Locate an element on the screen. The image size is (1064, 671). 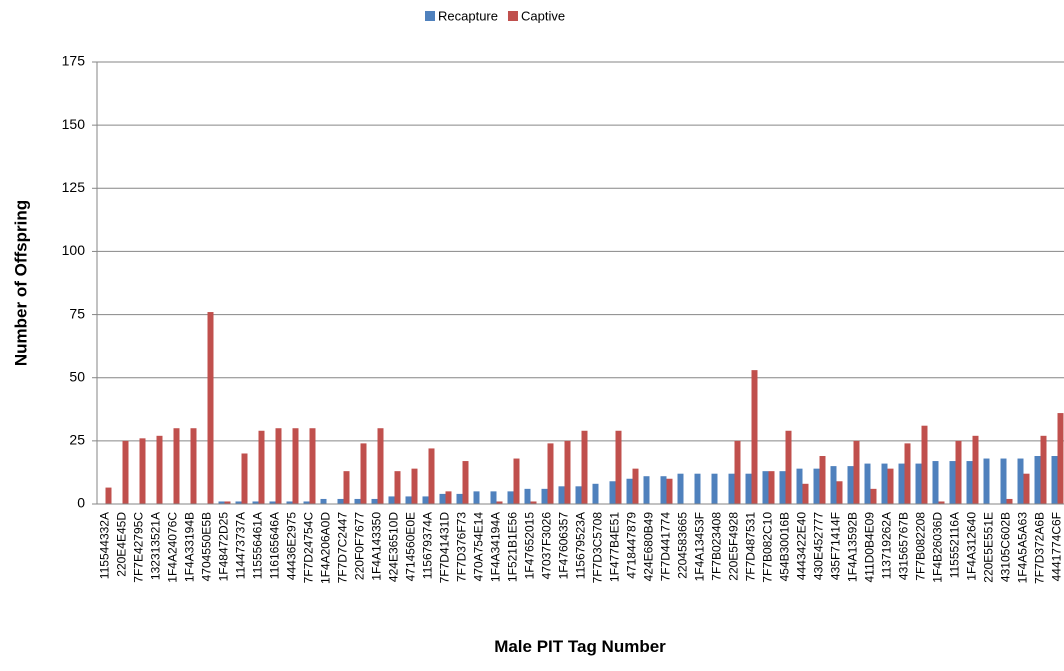
y-tick-label: 125 is located at coordinates (74, 187).